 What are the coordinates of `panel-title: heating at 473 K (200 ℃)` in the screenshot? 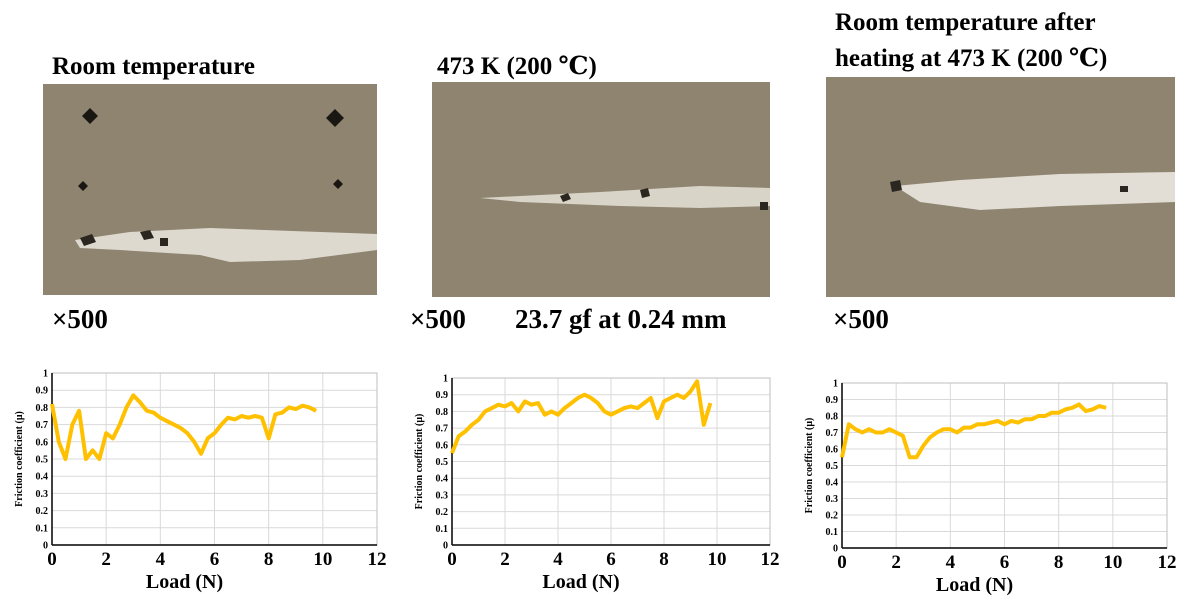 It's located at (971, 58).